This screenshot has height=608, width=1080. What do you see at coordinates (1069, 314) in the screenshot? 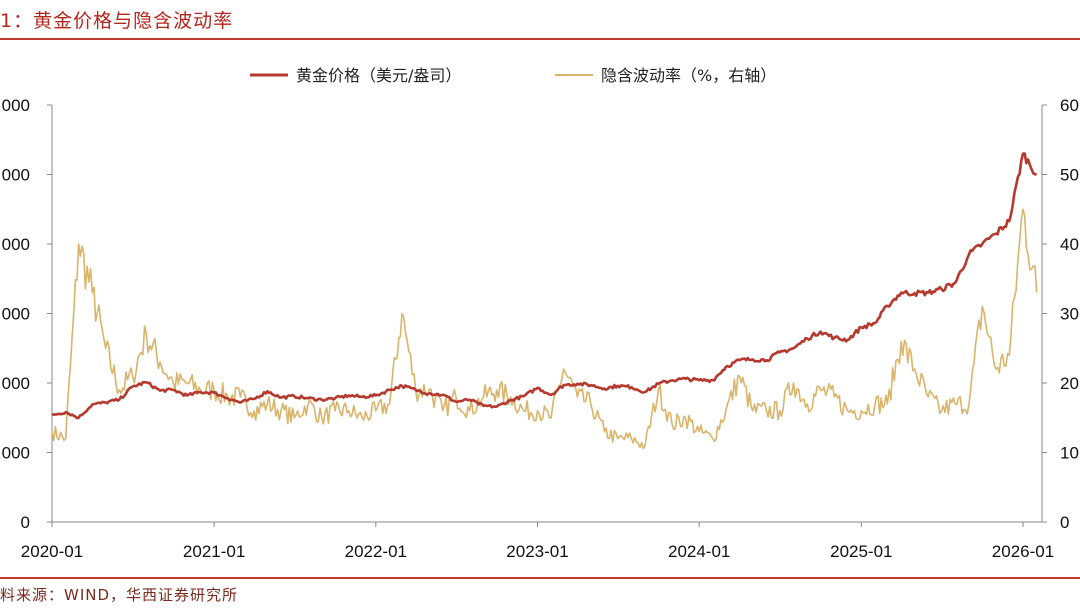
I see `y-right-tick-label: 30` at bounding box center [1069, 314].